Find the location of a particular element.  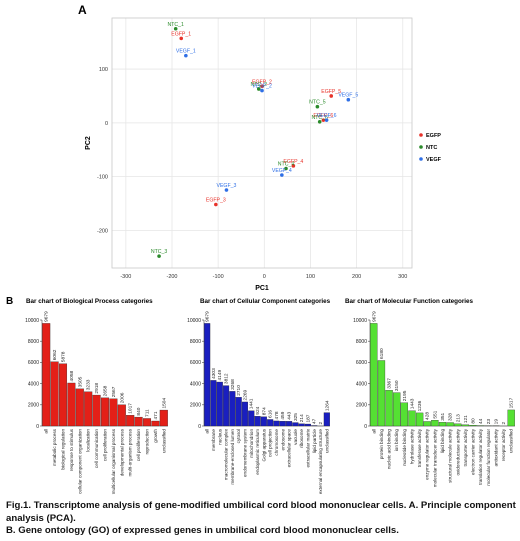

cc-value-label: 4149 is located at coordinates (220, 375).